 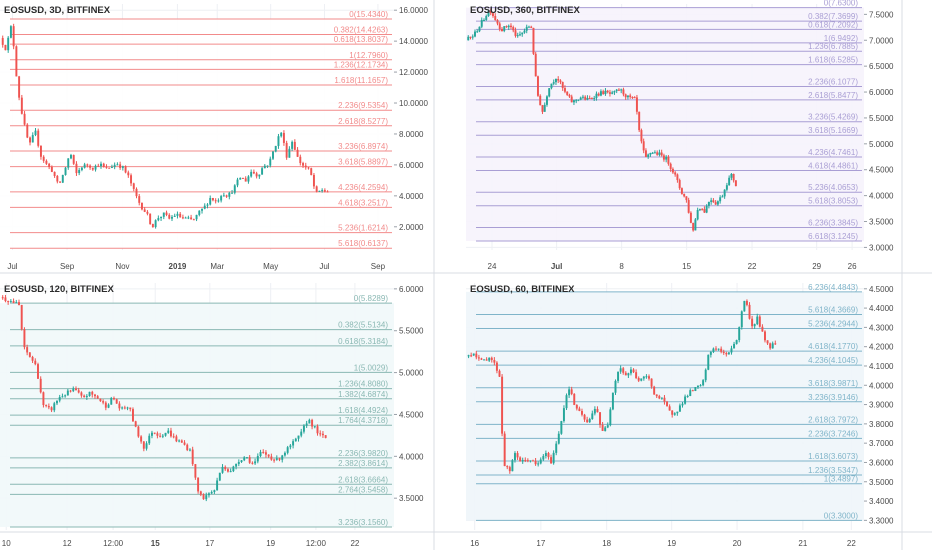 I want to click on y-axis: 3.5000 4.0000 4.5000 5.0000 5.5000 6.0000, so click(x=409, y=394).